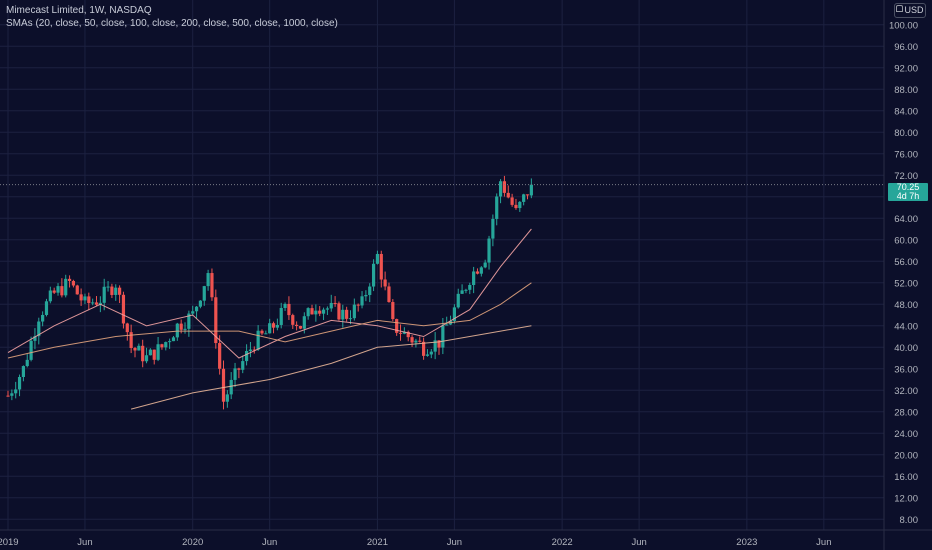  I want to click on currency-button: USD, so click(910, 10).